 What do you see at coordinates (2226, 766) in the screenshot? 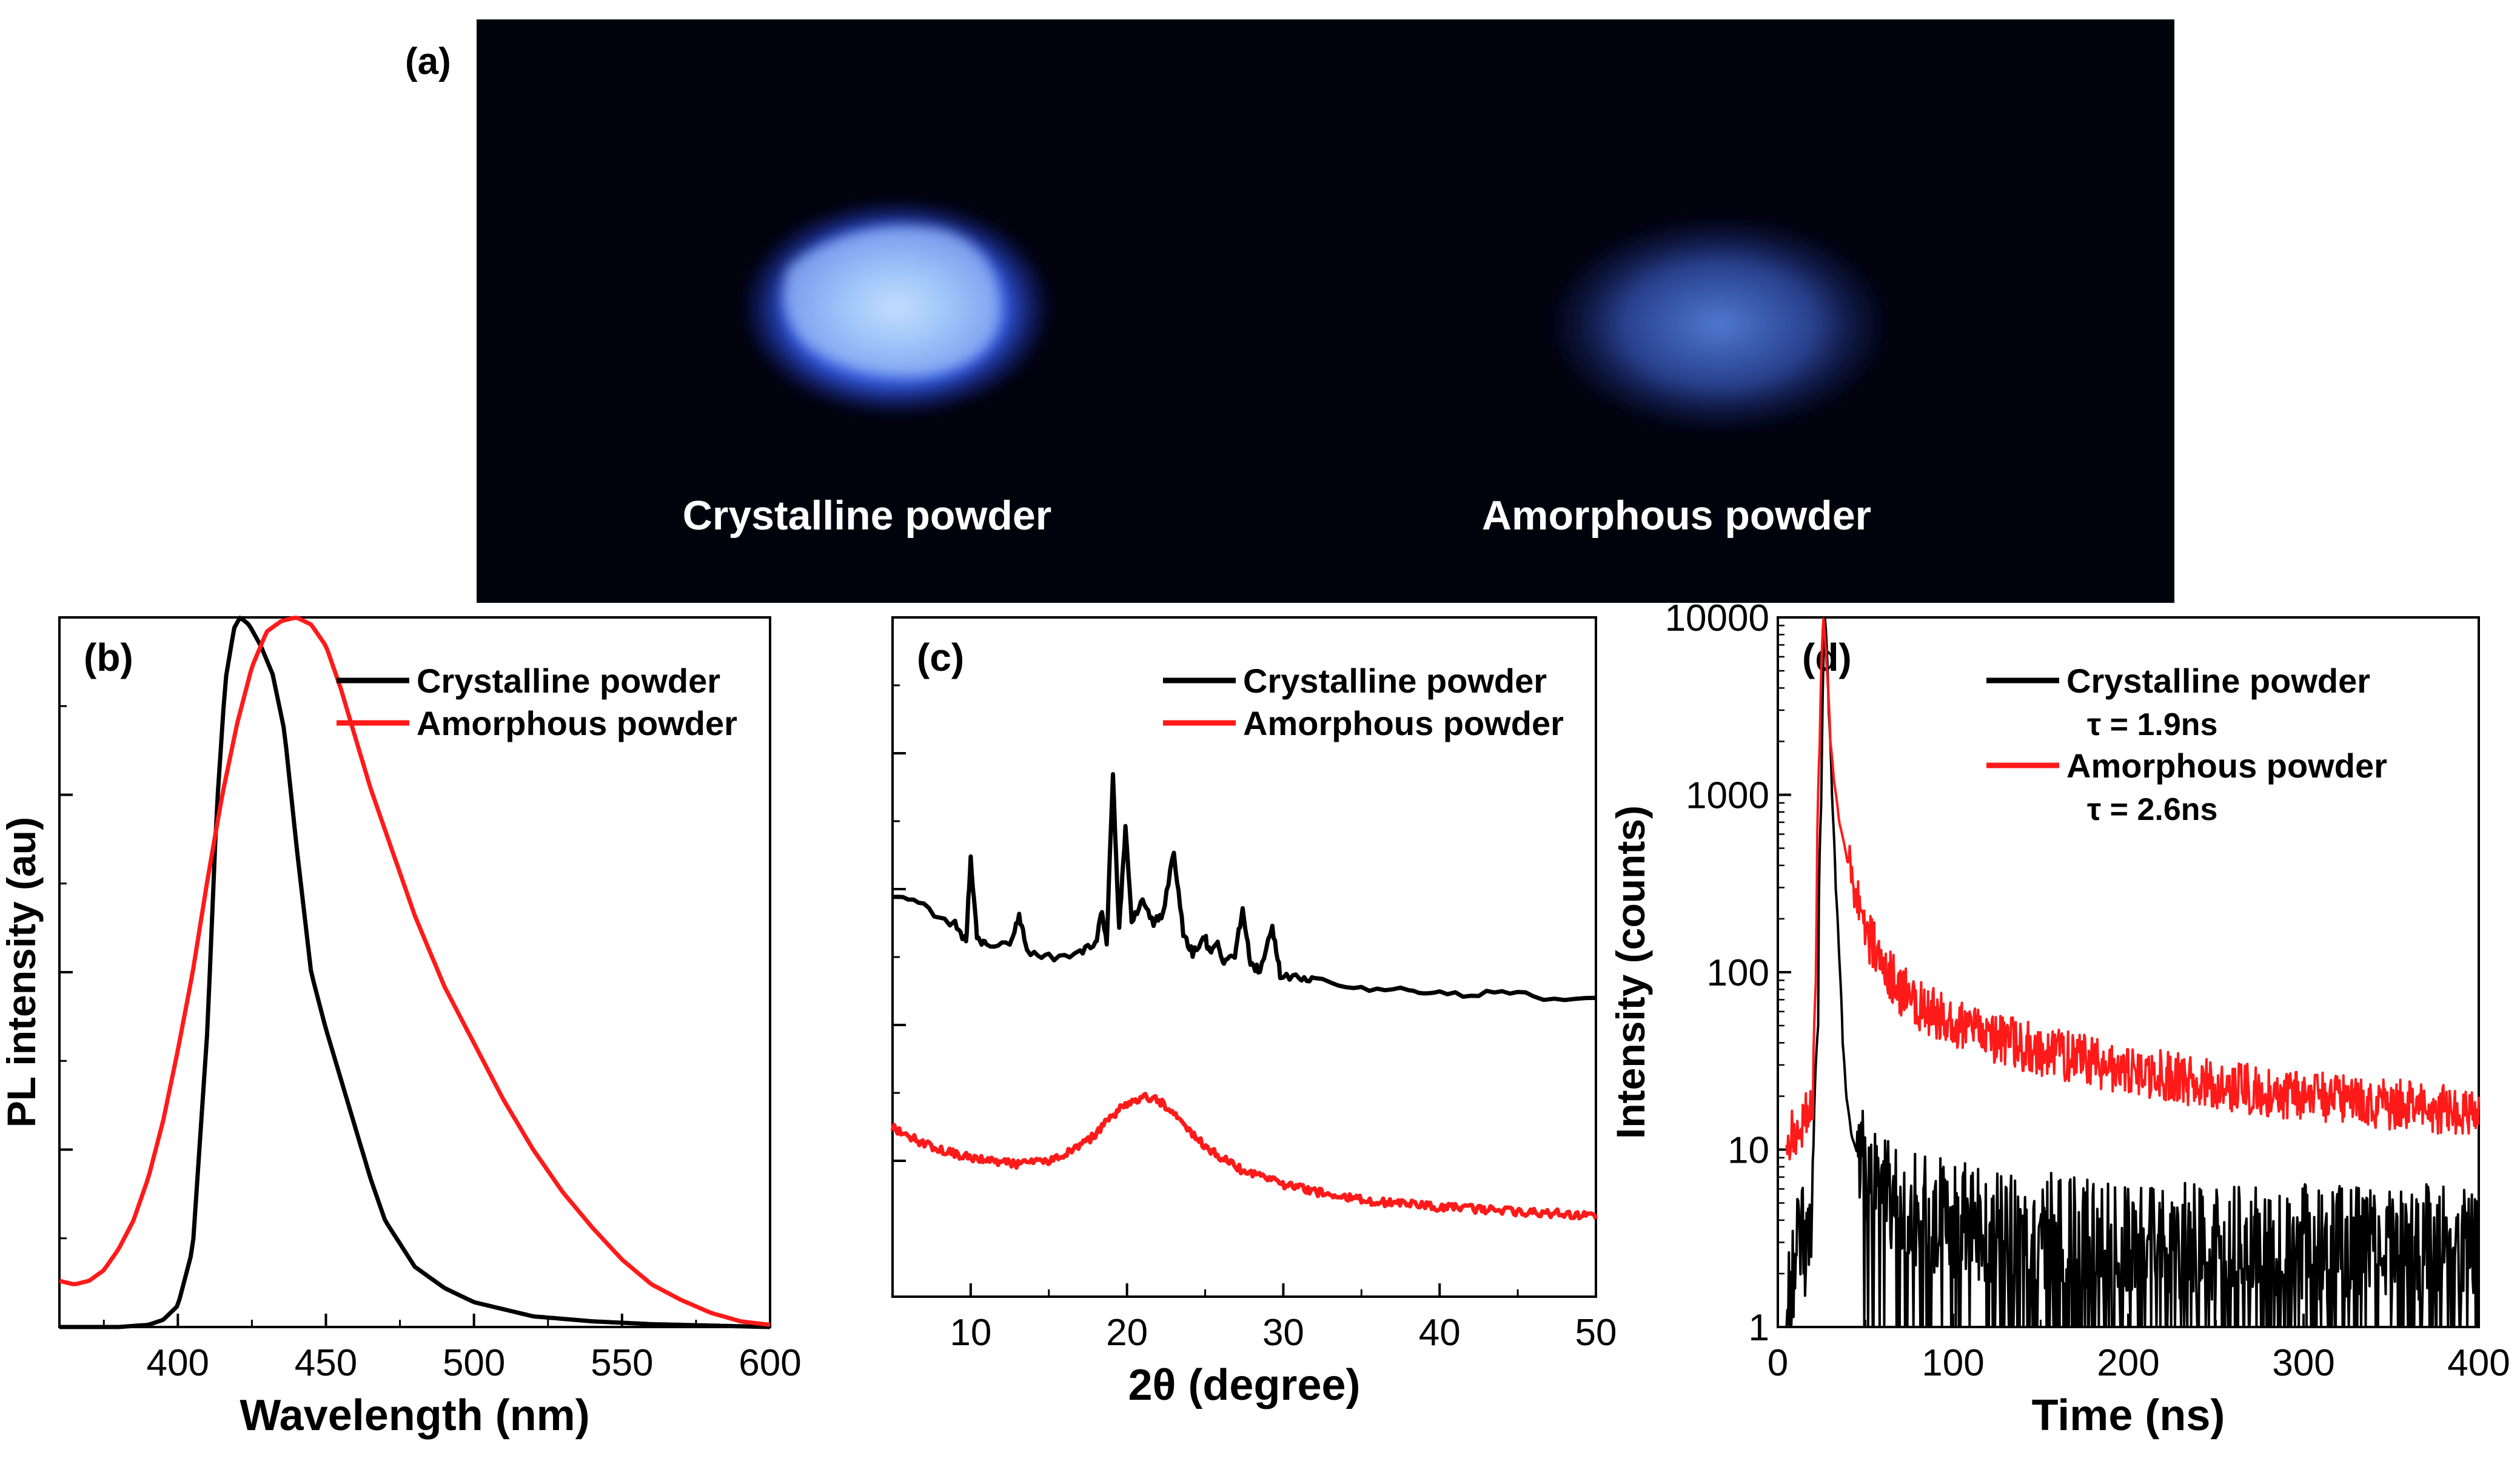
I see `legend-label-d-1: Amorphous powder` at bounding box center [2226, 766].